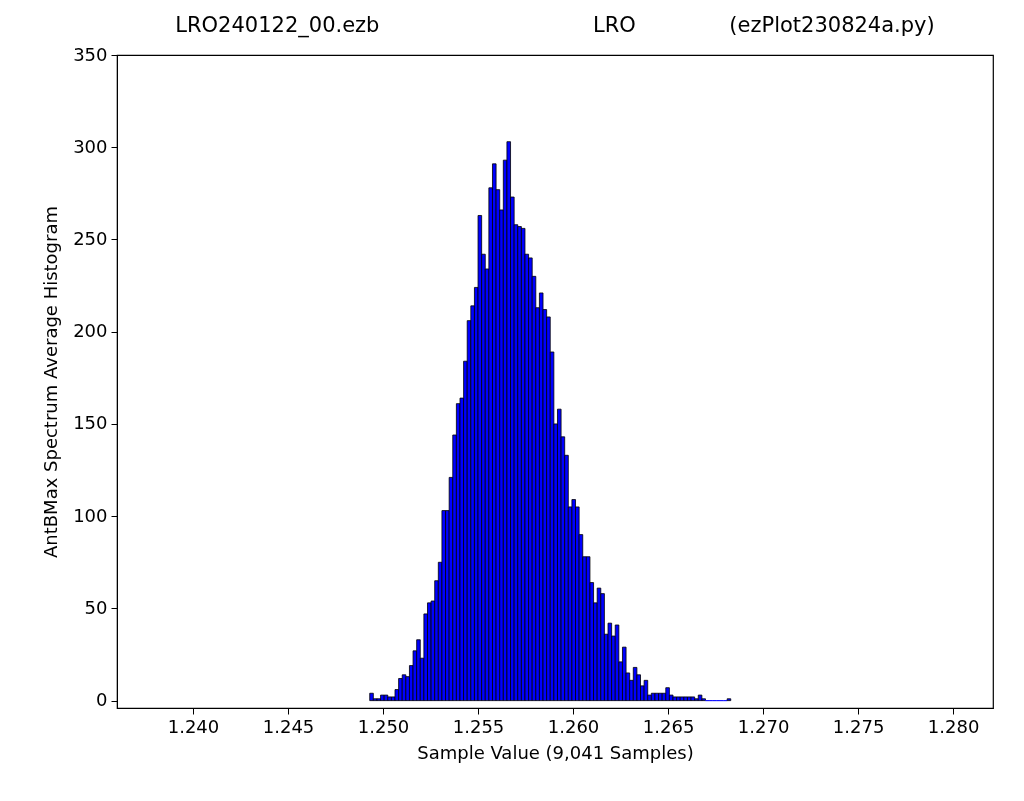 This screenshot has width=1024, height=801. I want to click on y-tick-label: 200, so click(90, 331).